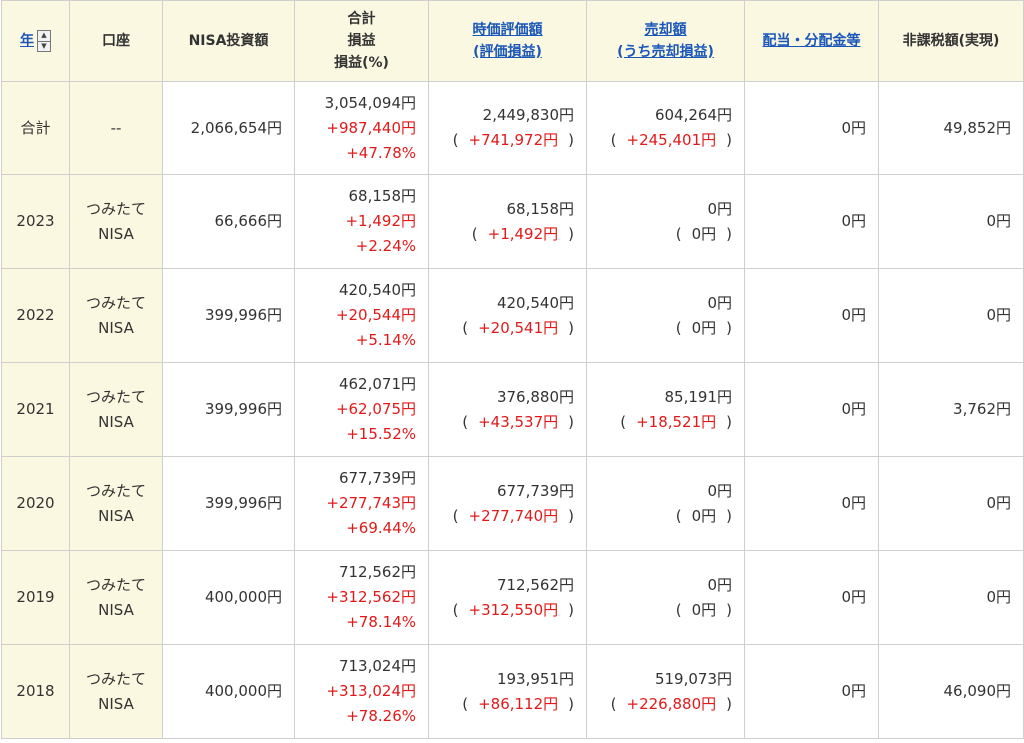 The height and width of the screenshot is (743, 1024). Describe the element at coordinates (361, 63) in the screenshot. I see `header-total-line3: 損益(%)` at that location.